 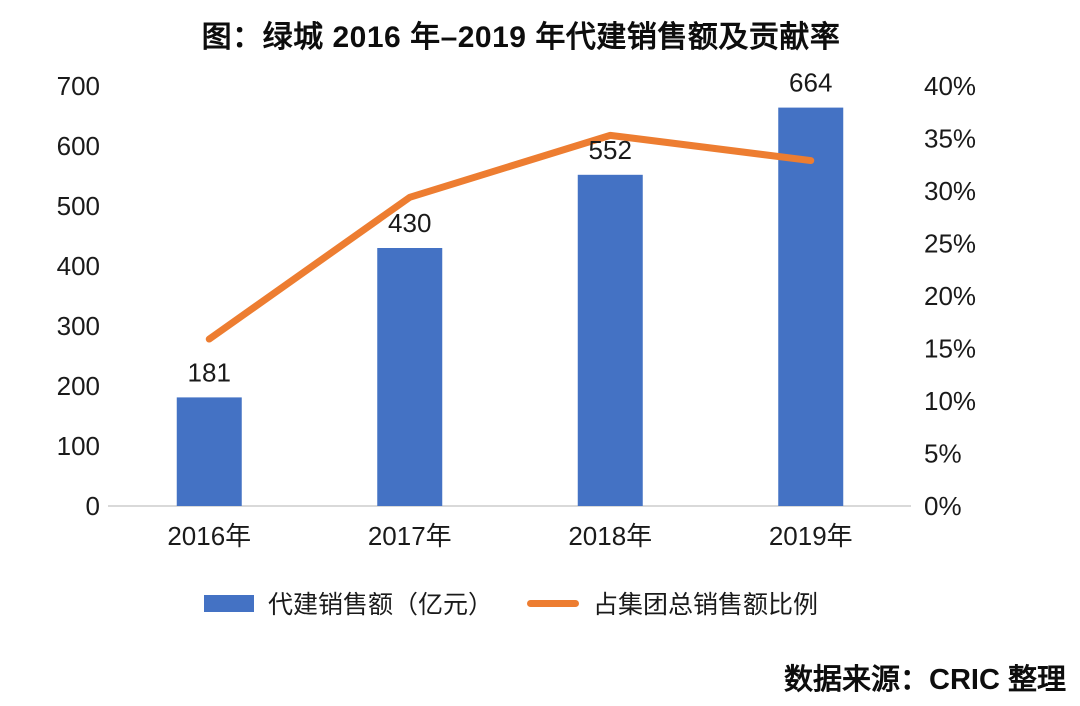 What do you see at coordinates (950, 296) in the screenshot?
I see `right-axis-tick: 20%` at bounding box center [950, 296].